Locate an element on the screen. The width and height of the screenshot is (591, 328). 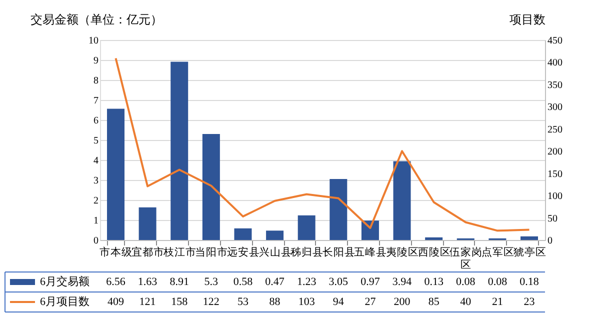
y-tick-label: 6 is located at coordinates (96, 121).